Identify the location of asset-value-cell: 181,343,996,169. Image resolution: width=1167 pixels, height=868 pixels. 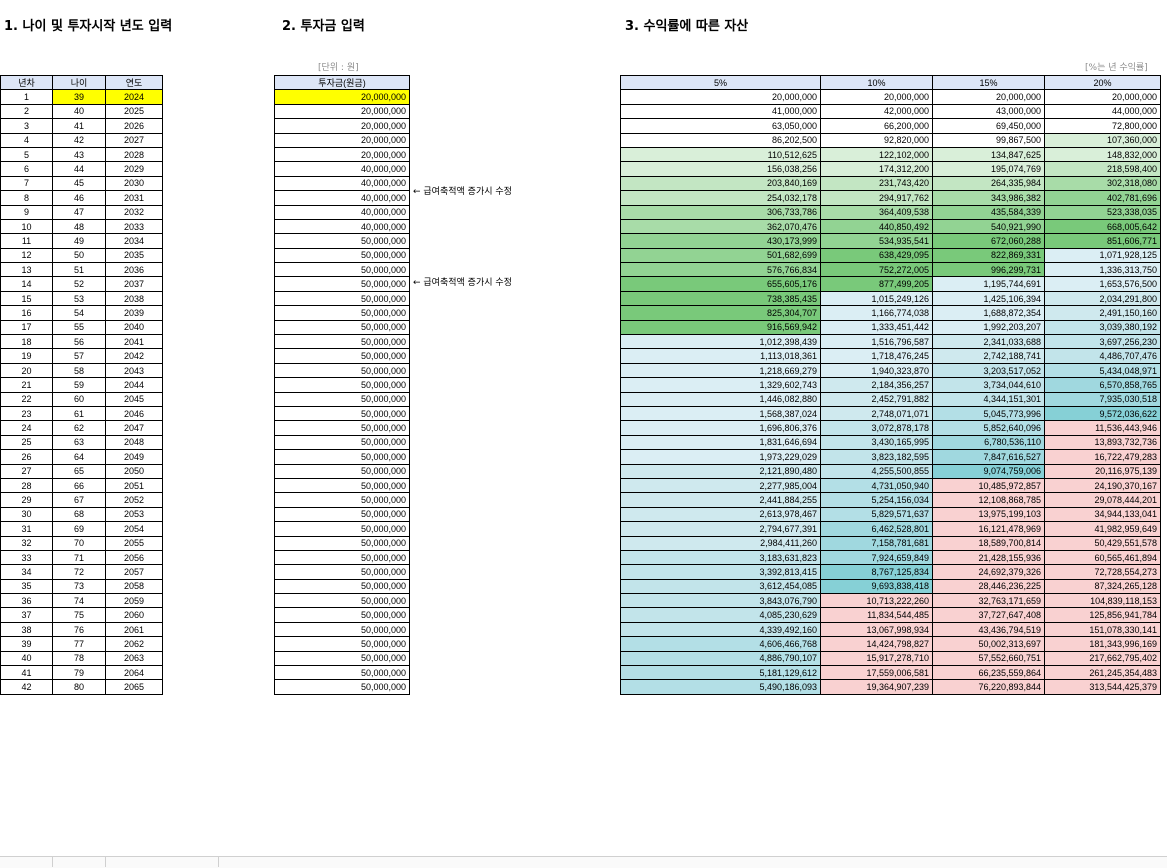
(1102, 644).